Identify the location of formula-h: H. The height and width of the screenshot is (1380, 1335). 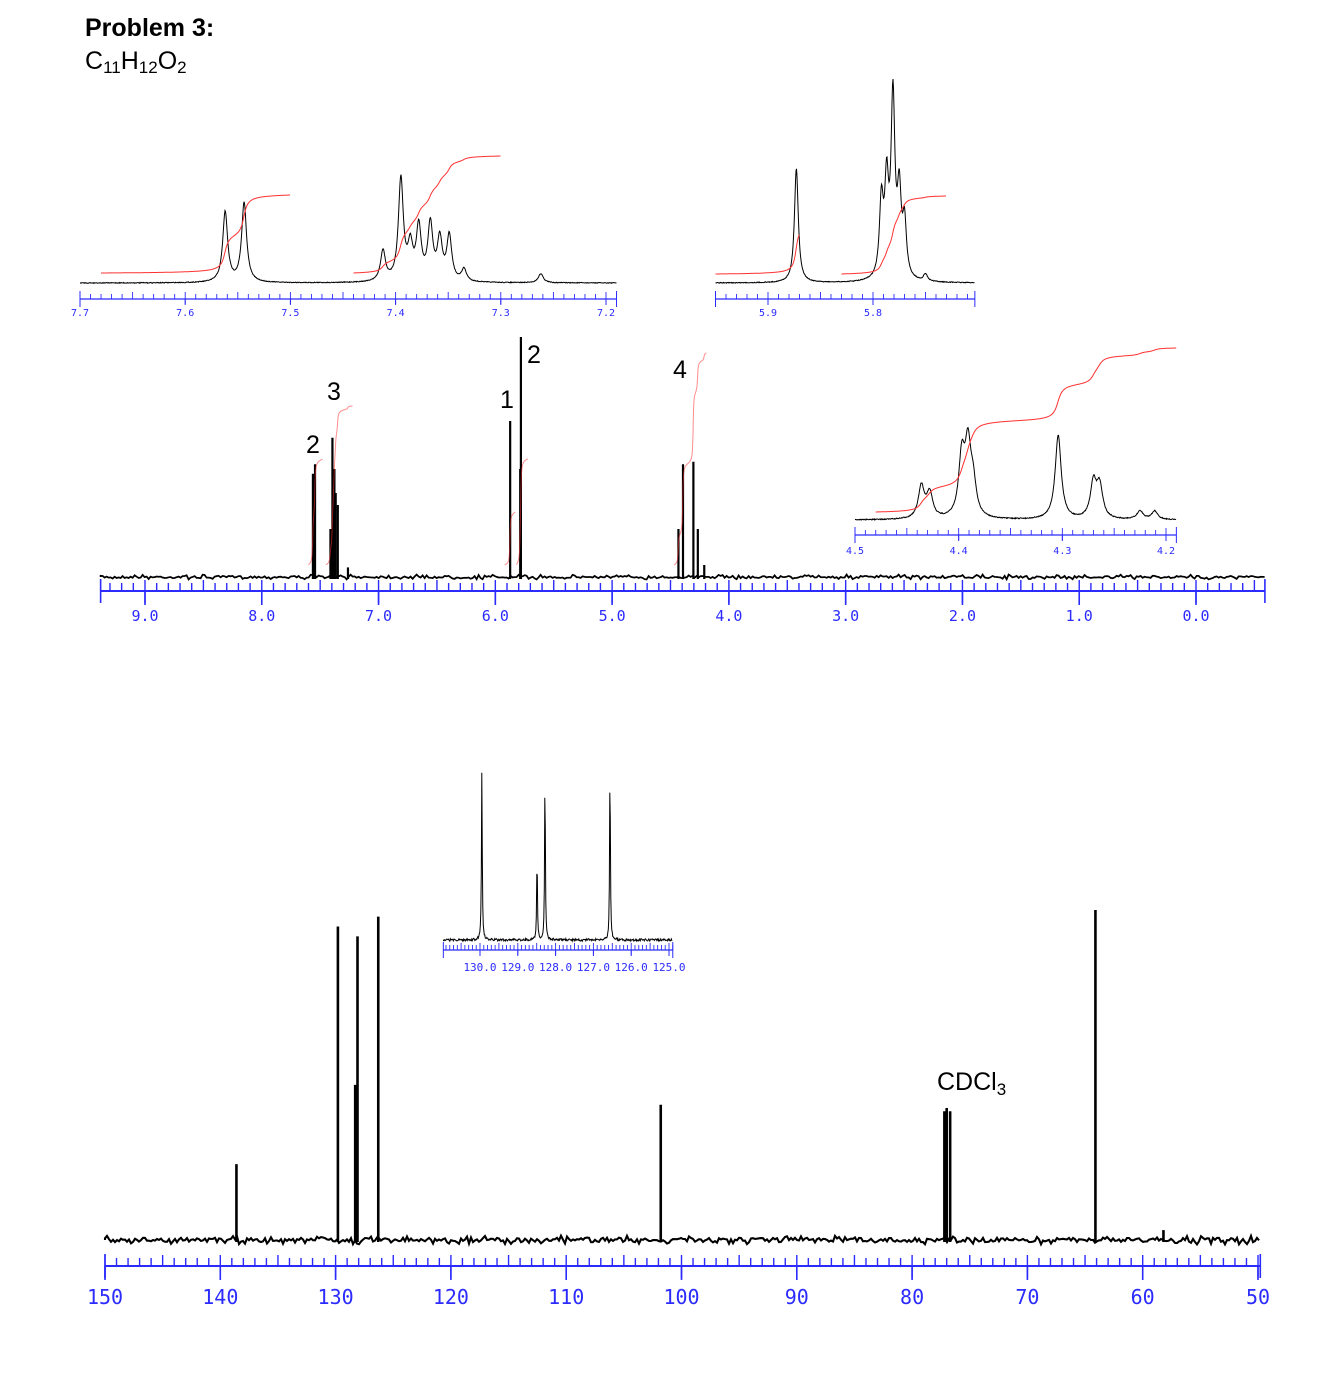
(129, 61).